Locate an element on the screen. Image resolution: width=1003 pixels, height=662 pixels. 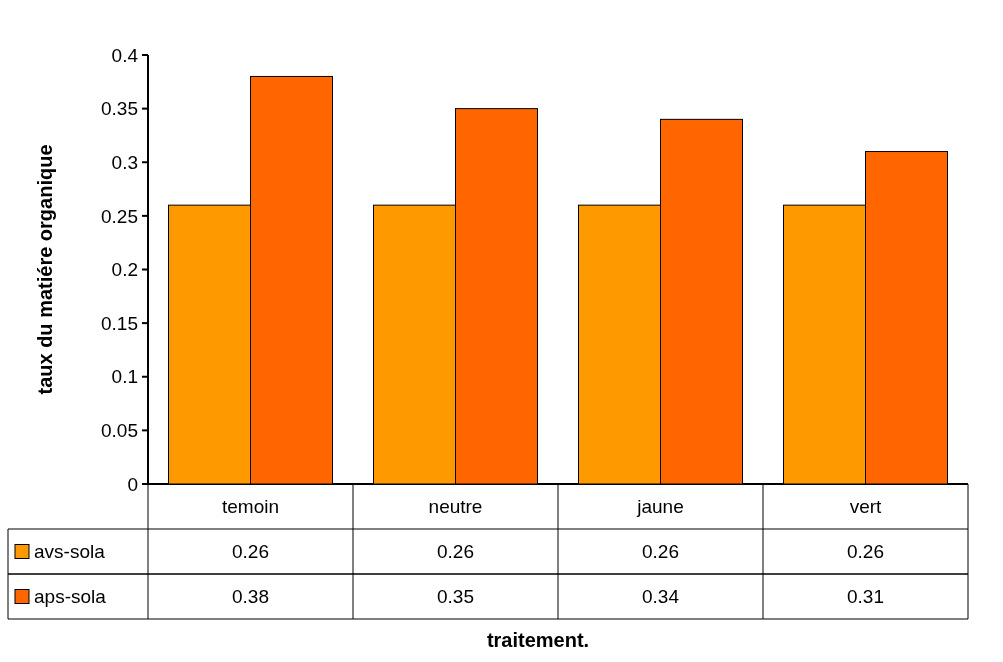
y-tick-label: 0.15 is located at coordinates (119, 323).